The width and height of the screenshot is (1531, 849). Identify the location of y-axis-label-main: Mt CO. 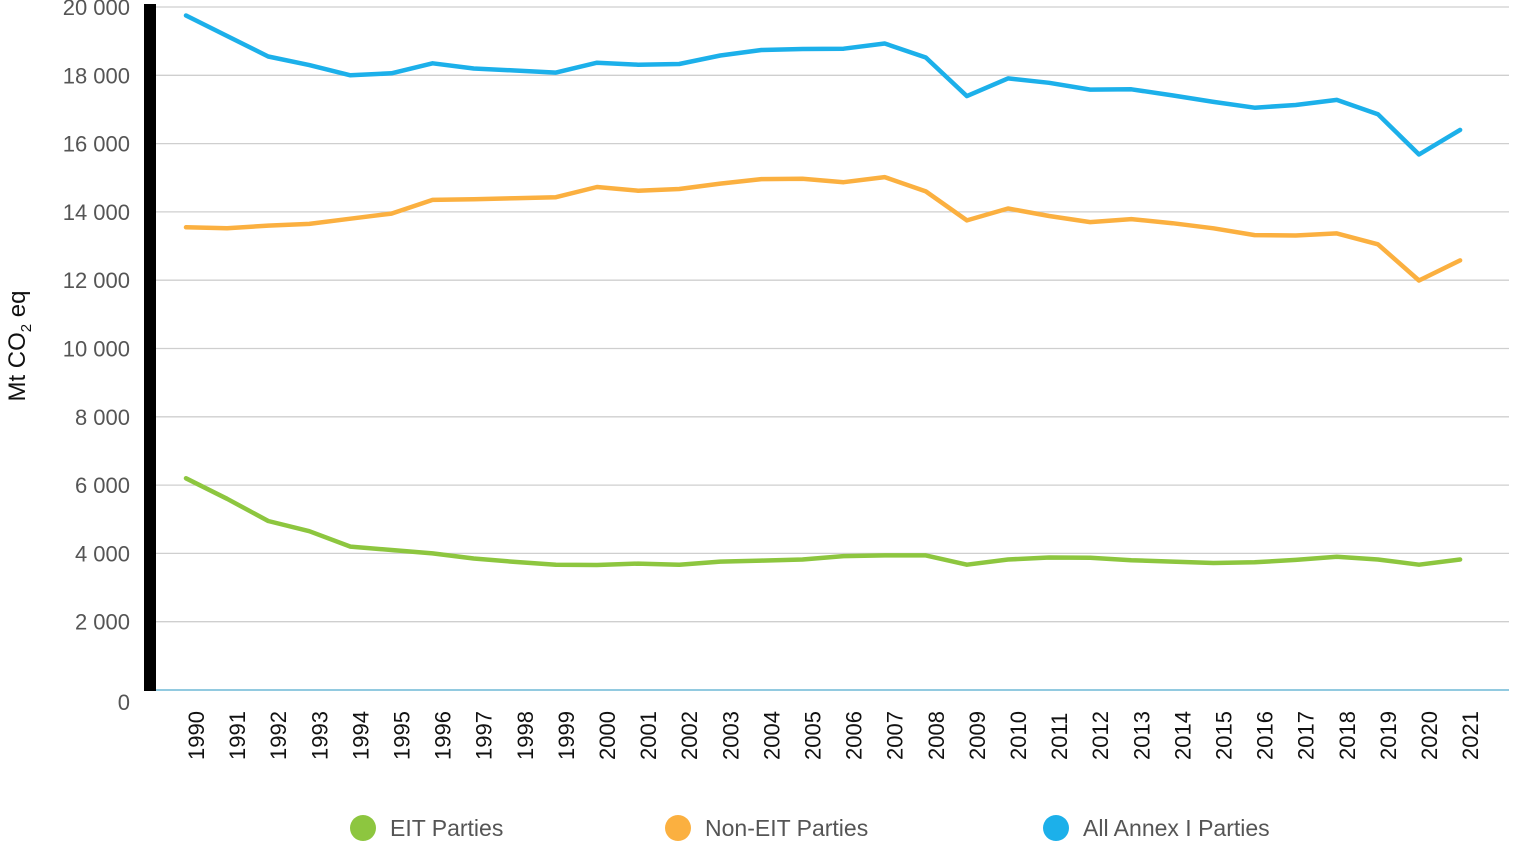
(17, 366).